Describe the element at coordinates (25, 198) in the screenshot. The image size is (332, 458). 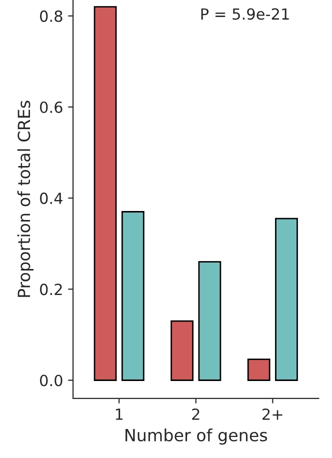
I see `y-axis-title: Proportion of total CREs` at that location.